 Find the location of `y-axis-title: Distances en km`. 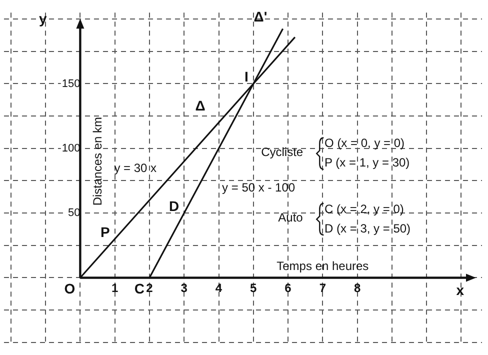

y-axis-title: Distances en km is located at coordinates (97, 161).